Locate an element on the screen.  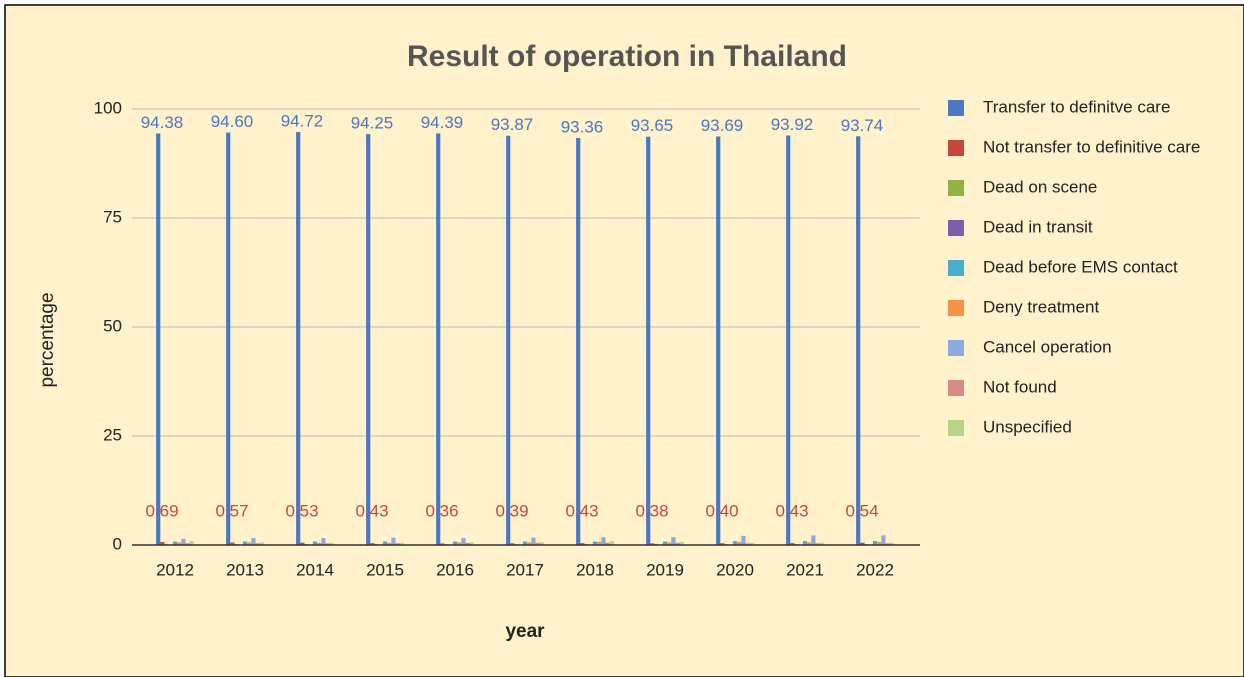
x-tick-label: 2020 is located at coordinates (735, 569).